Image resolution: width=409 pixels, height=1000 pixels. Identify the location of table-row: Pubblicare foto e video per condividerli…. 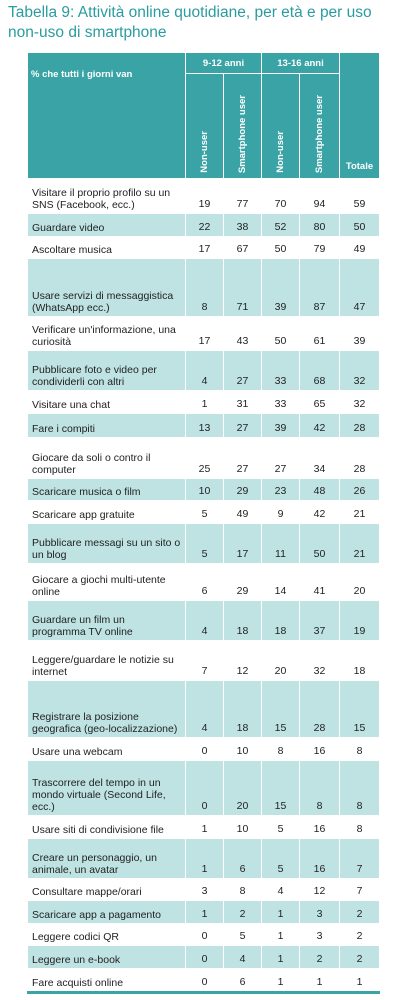
(203, 370).